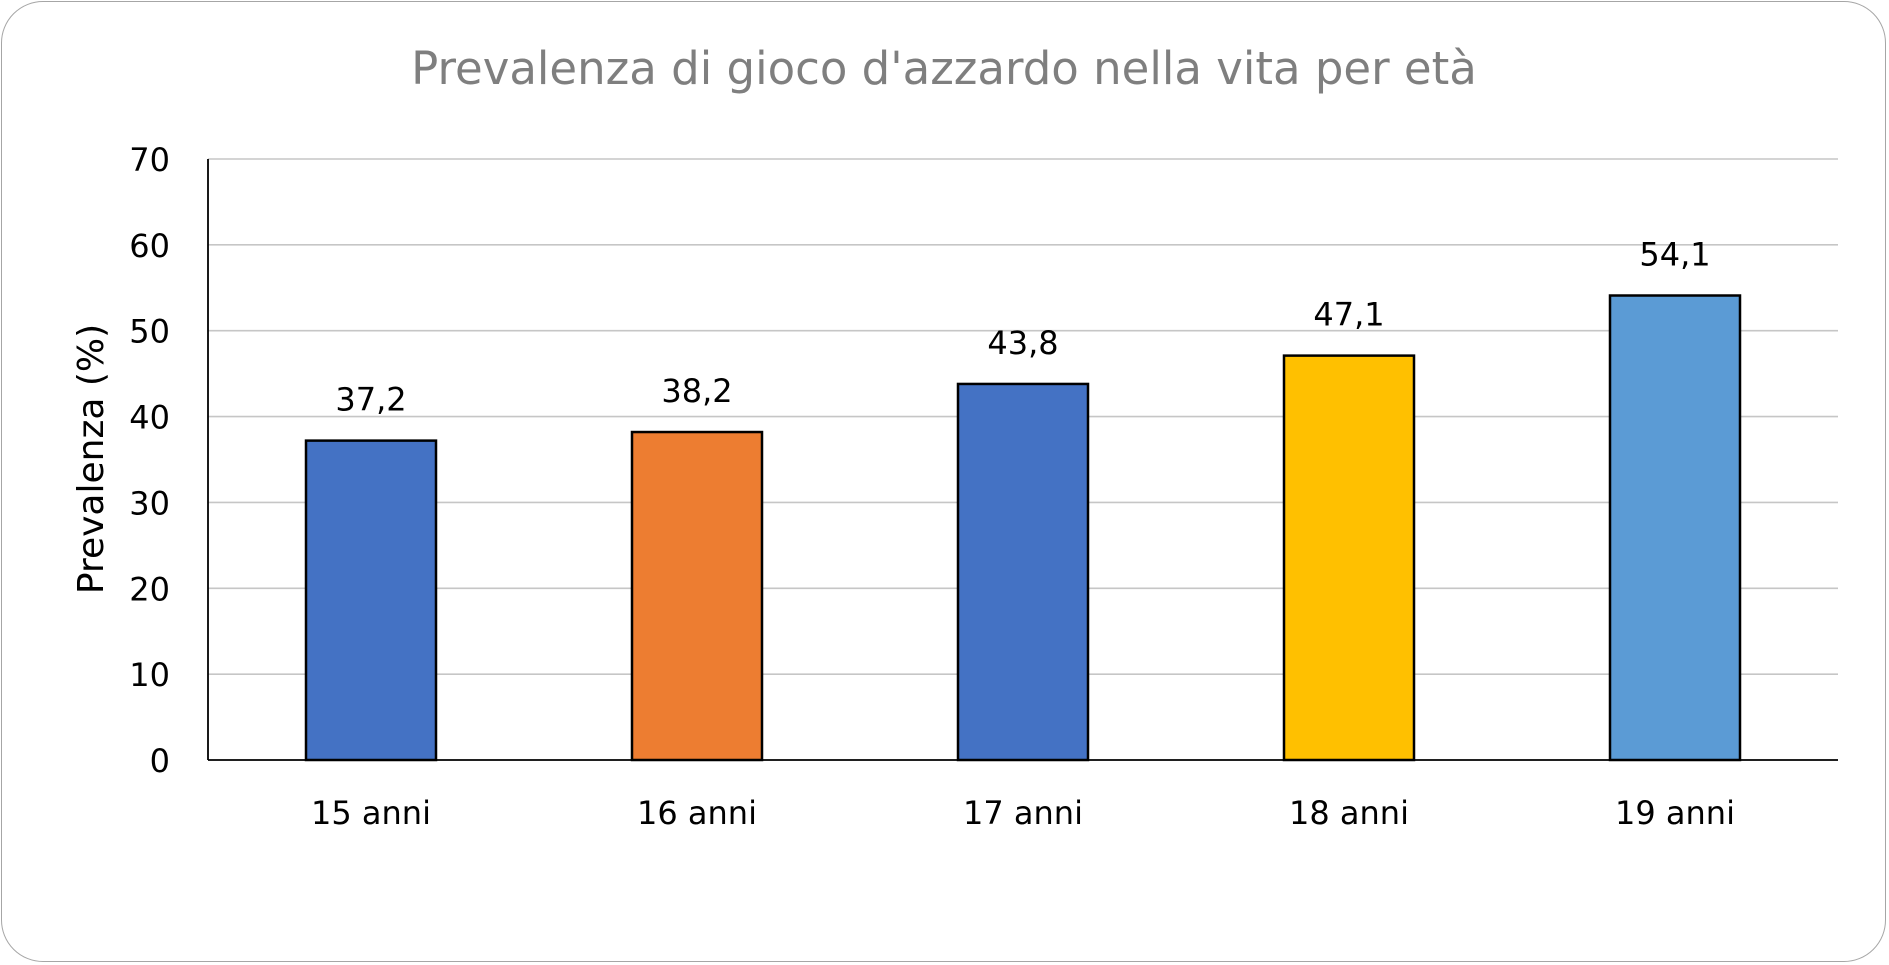 This screenshot has width=1889, height=965. What do you see at coordinates (1675, 813) in the screenshot?
I see `x-category-label: 19 anni` at bounding box center [1675, 813].